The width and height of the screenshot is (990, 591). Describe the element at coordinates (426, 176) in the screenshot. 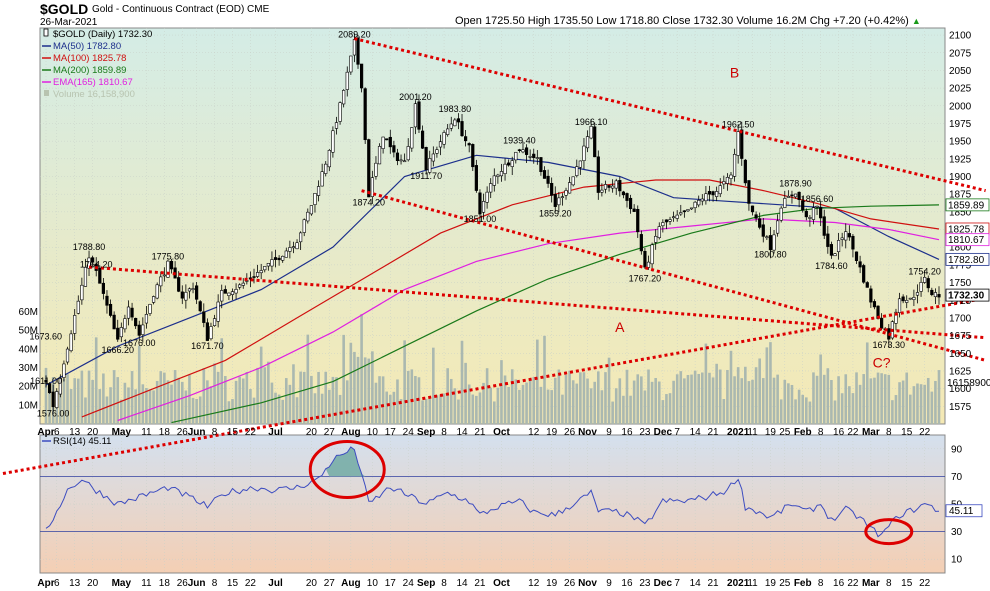

I see `price-point-label: 1911.70` at that location.